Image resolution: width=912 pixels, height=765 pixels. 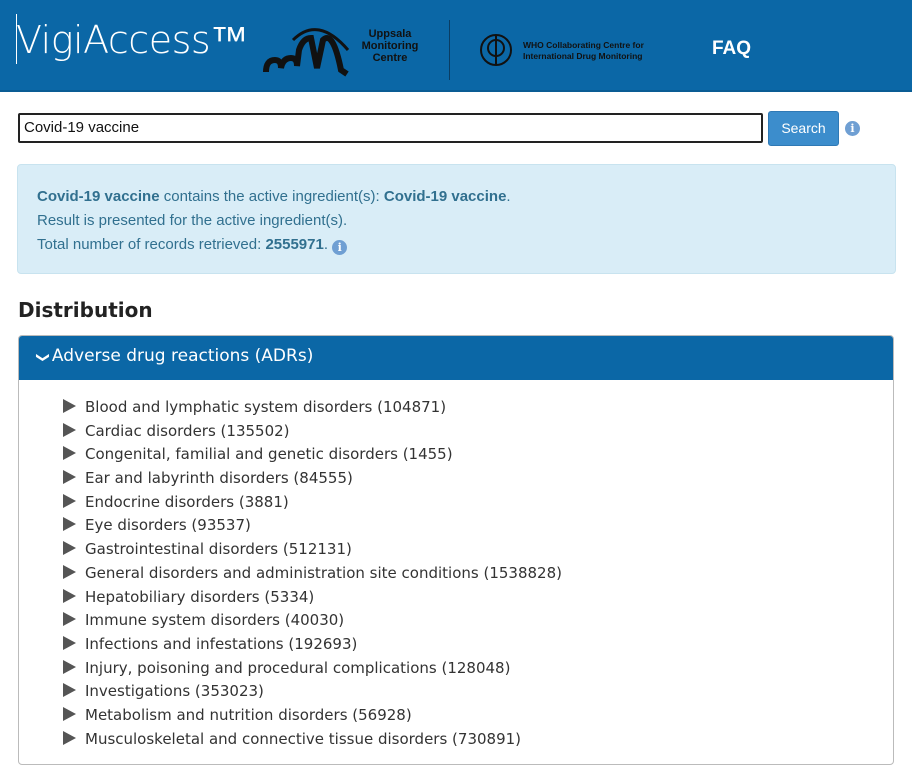 I want to click on total-records: 2555971, so click(x=294, y=244).